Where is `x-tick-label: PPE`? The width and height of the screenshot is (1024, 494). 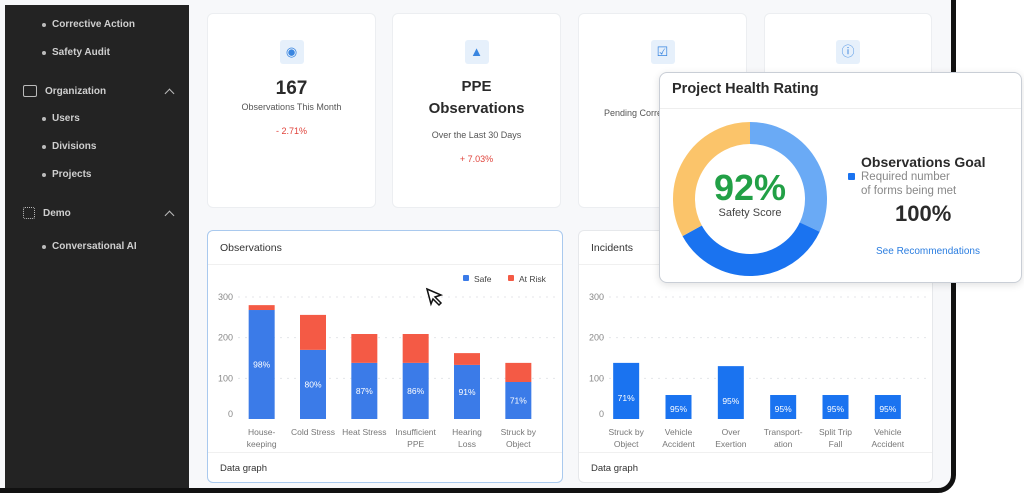
x-tick-label: PPE is located at coordinates (415, 444).